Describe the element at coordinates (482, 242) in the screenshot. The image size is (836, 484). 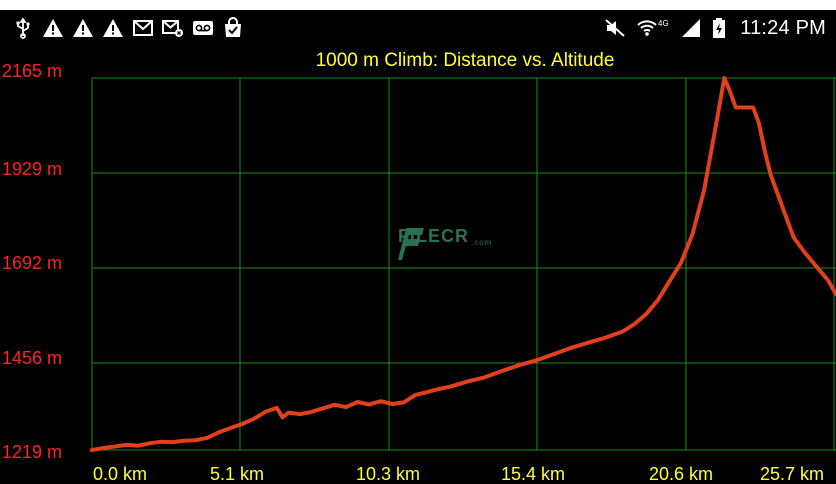
I see `watermark-suffix: .com` at that location.